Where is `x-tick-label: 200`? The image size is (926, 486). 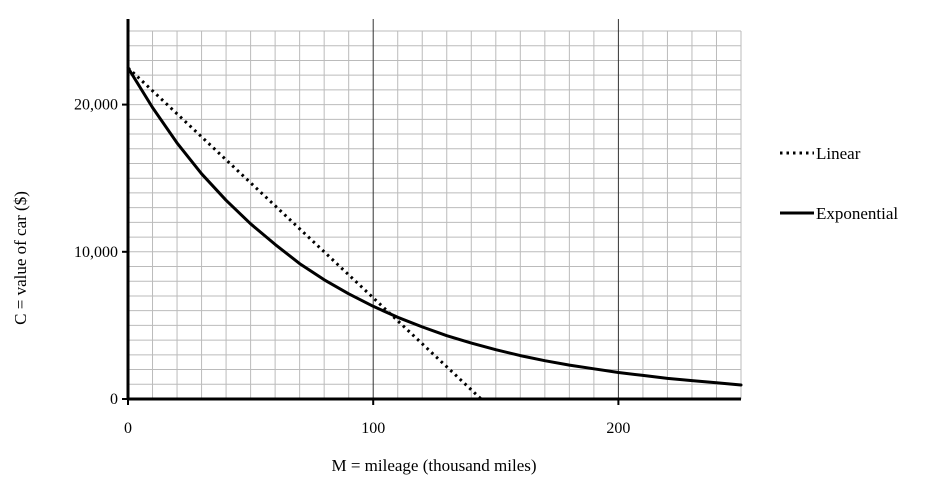 x-tick-label: 200 is located at coordinates (618, 428).